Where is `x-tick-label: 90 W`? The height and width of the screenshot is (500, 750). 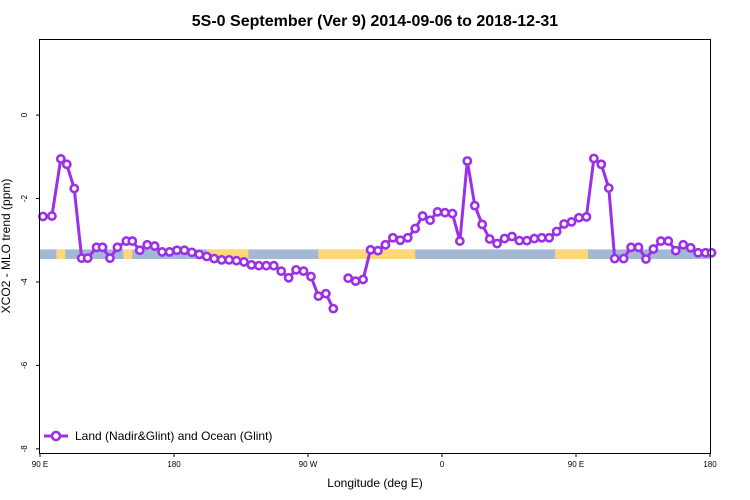
x-tick-label: 90 W is located at coordinates (308, 464).